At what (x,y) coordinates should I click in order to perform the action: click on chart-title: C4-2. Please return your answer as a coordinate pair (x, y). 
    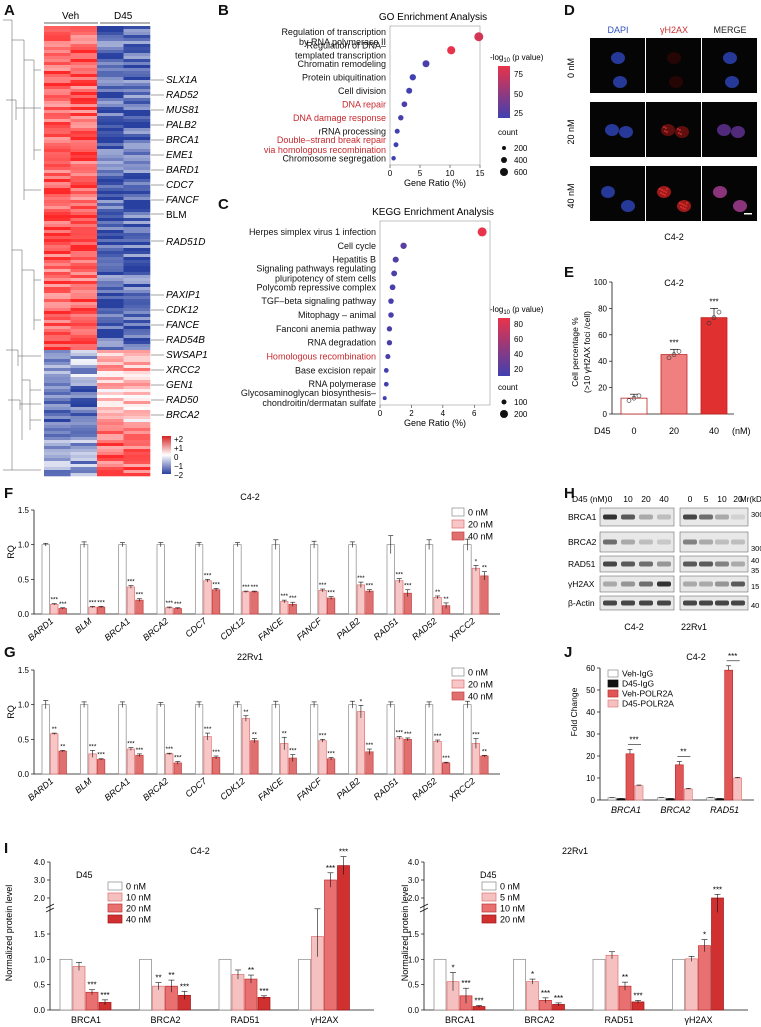
    Looking at the image, I should click on (674, 283).